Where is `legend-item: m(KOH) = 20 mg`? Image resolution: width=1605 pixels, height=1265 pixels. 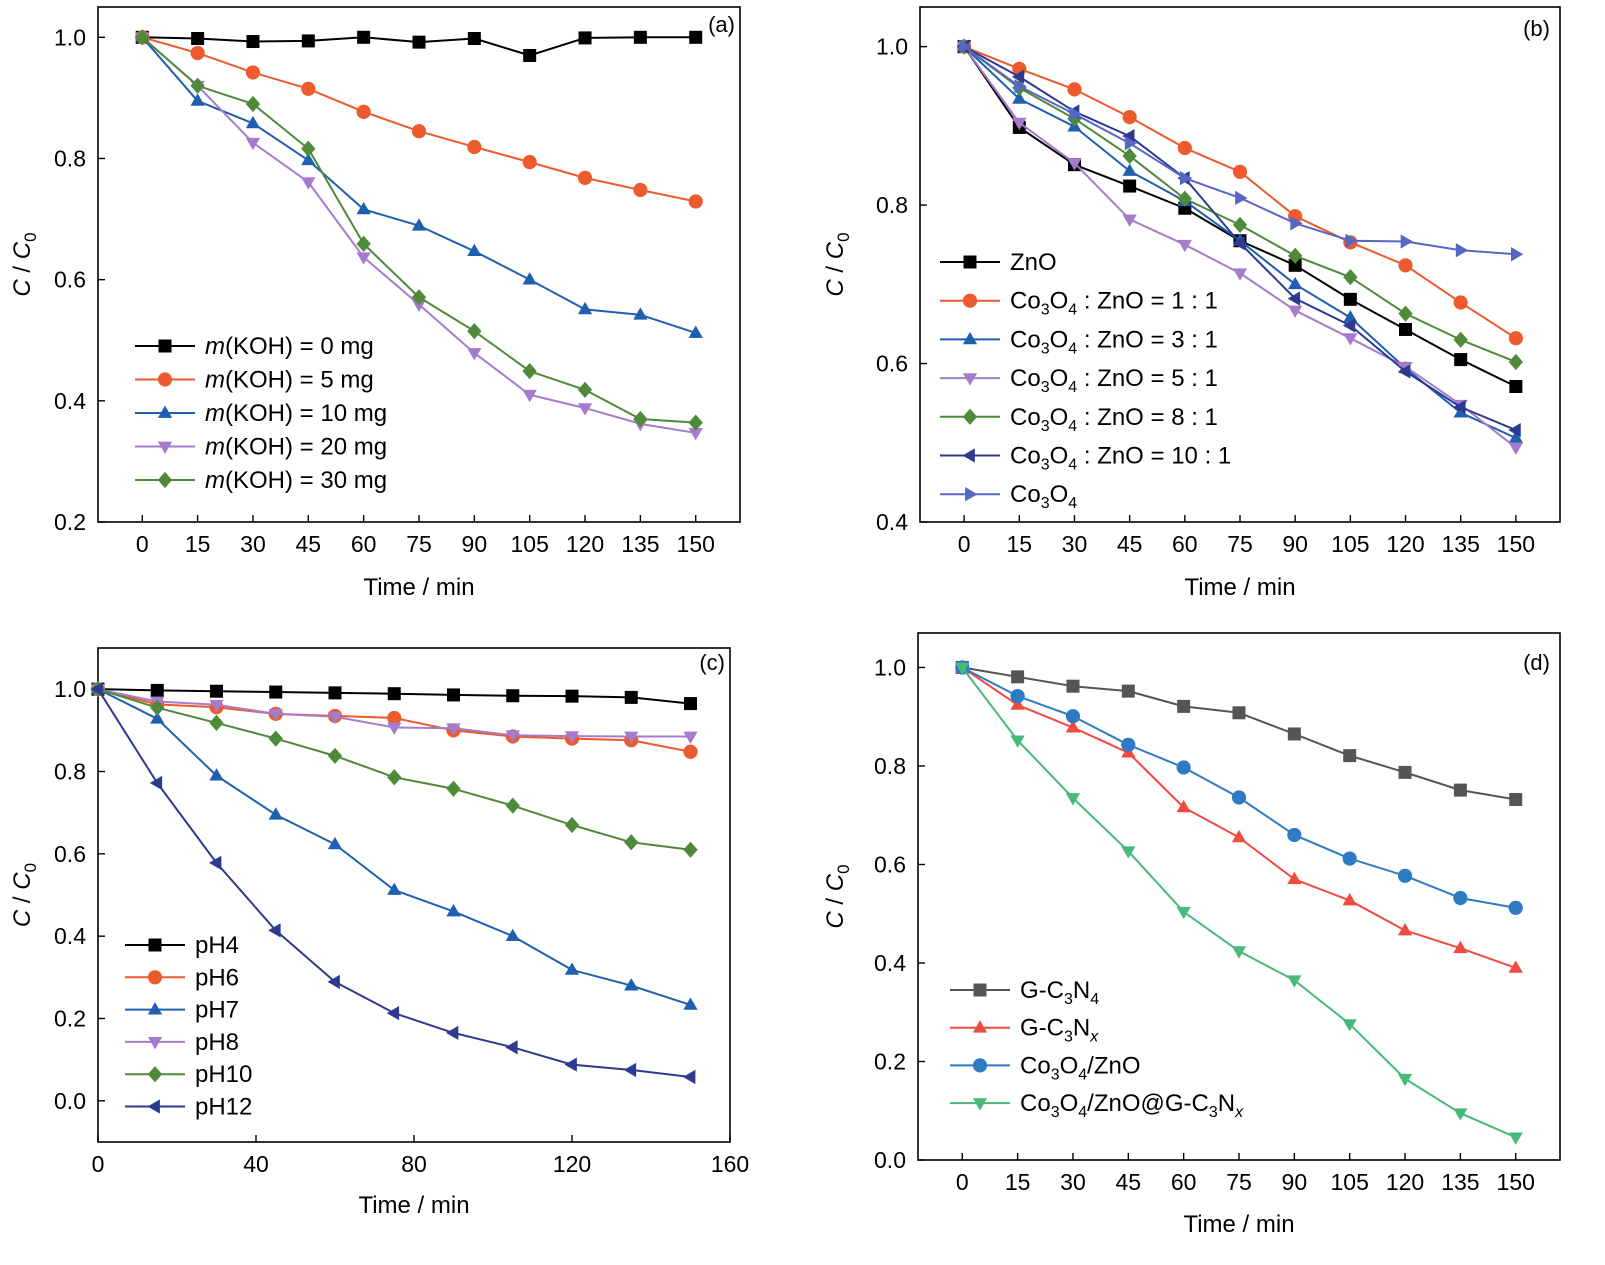
legend-item: m(KOH) = 20 mg is located at coordinates (261, 447).